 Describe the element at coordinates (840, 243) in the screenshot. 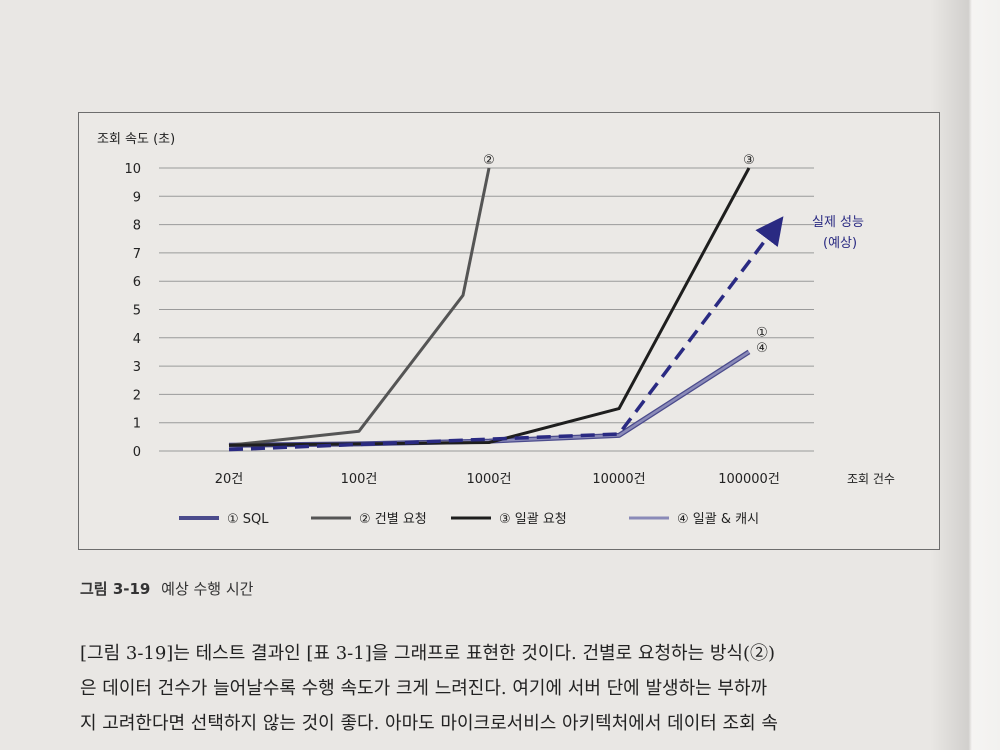

I see `actual-label-line2: (예상)` at that location.